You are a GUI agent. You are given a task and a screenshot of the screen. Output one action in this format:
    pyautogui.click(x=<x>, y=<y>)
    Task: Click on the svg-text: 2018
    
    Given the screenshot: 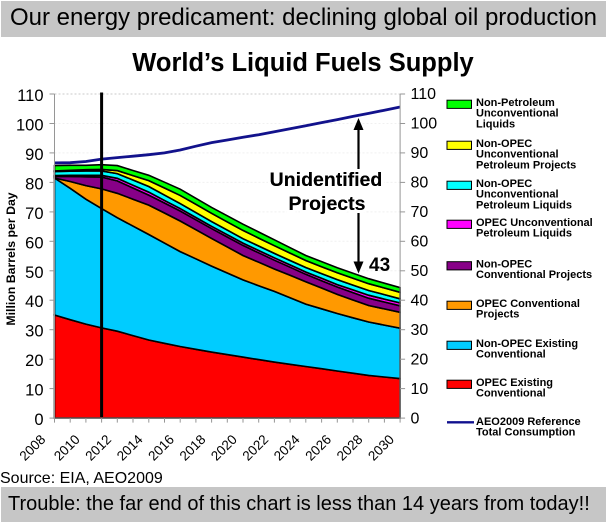 What is the action you would take?
    pyautogui.click(x=193, y=448)
    